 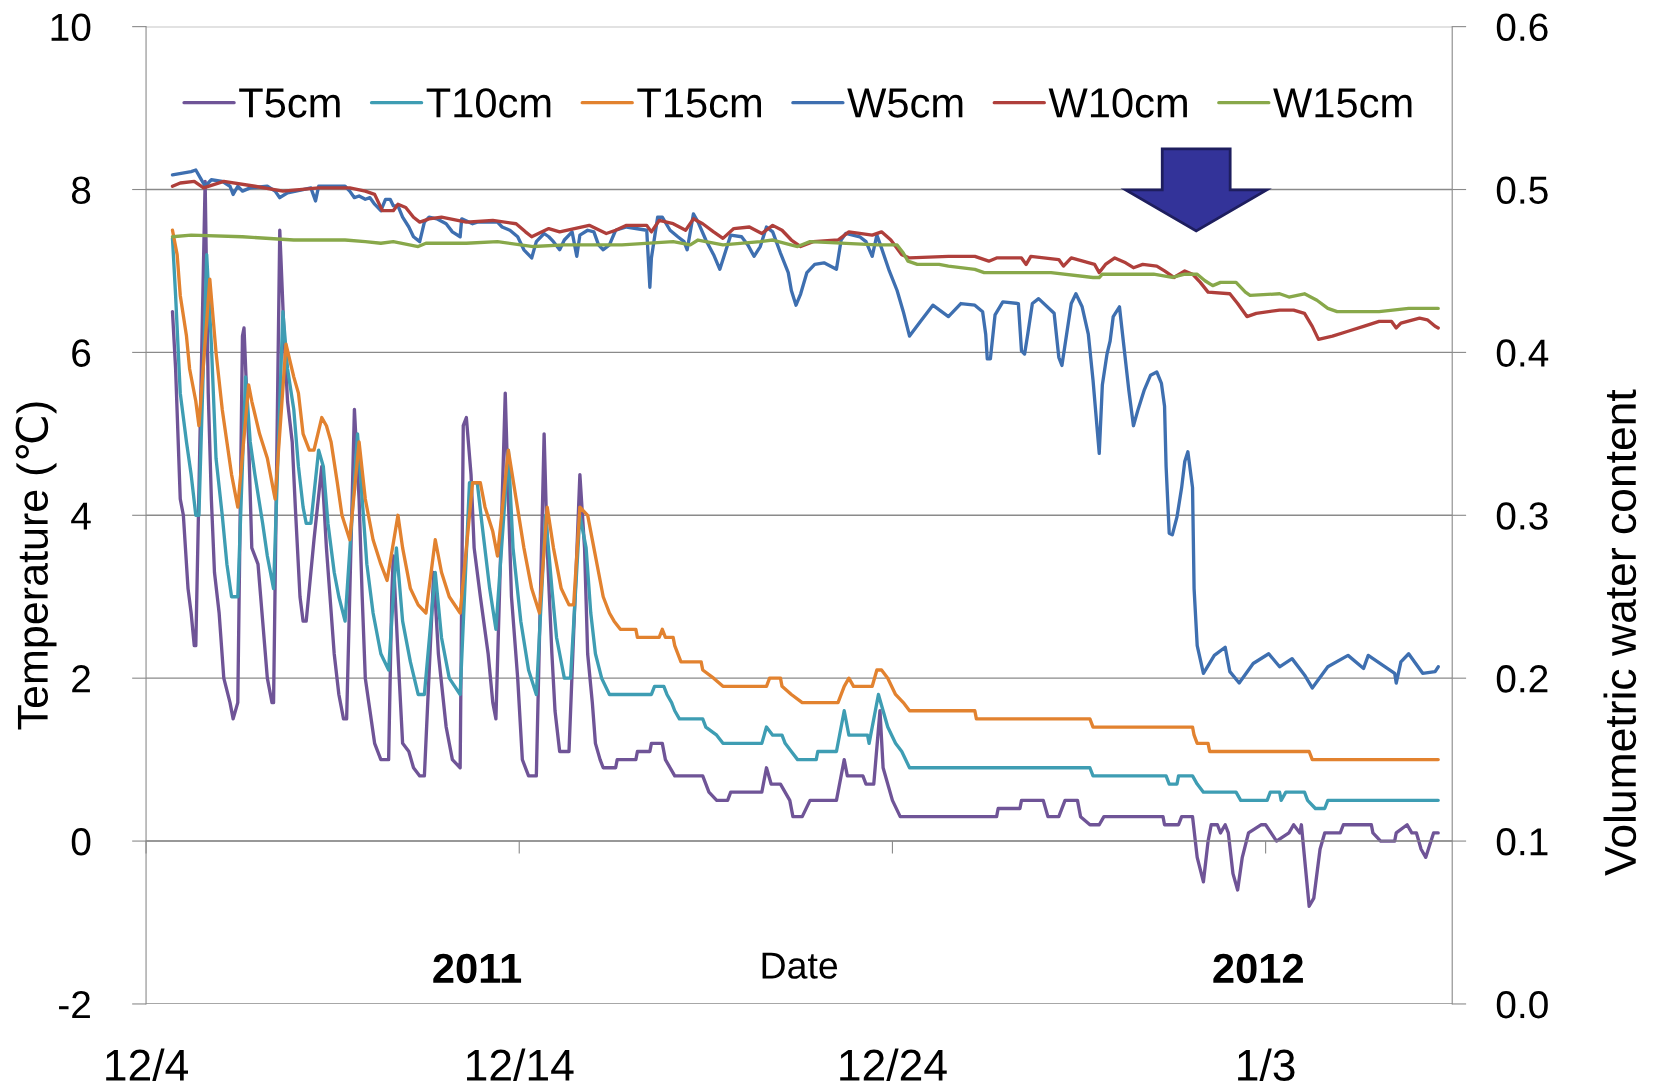 I want to click on x-tick-label: 12/24, so click(x=893, y=1065).